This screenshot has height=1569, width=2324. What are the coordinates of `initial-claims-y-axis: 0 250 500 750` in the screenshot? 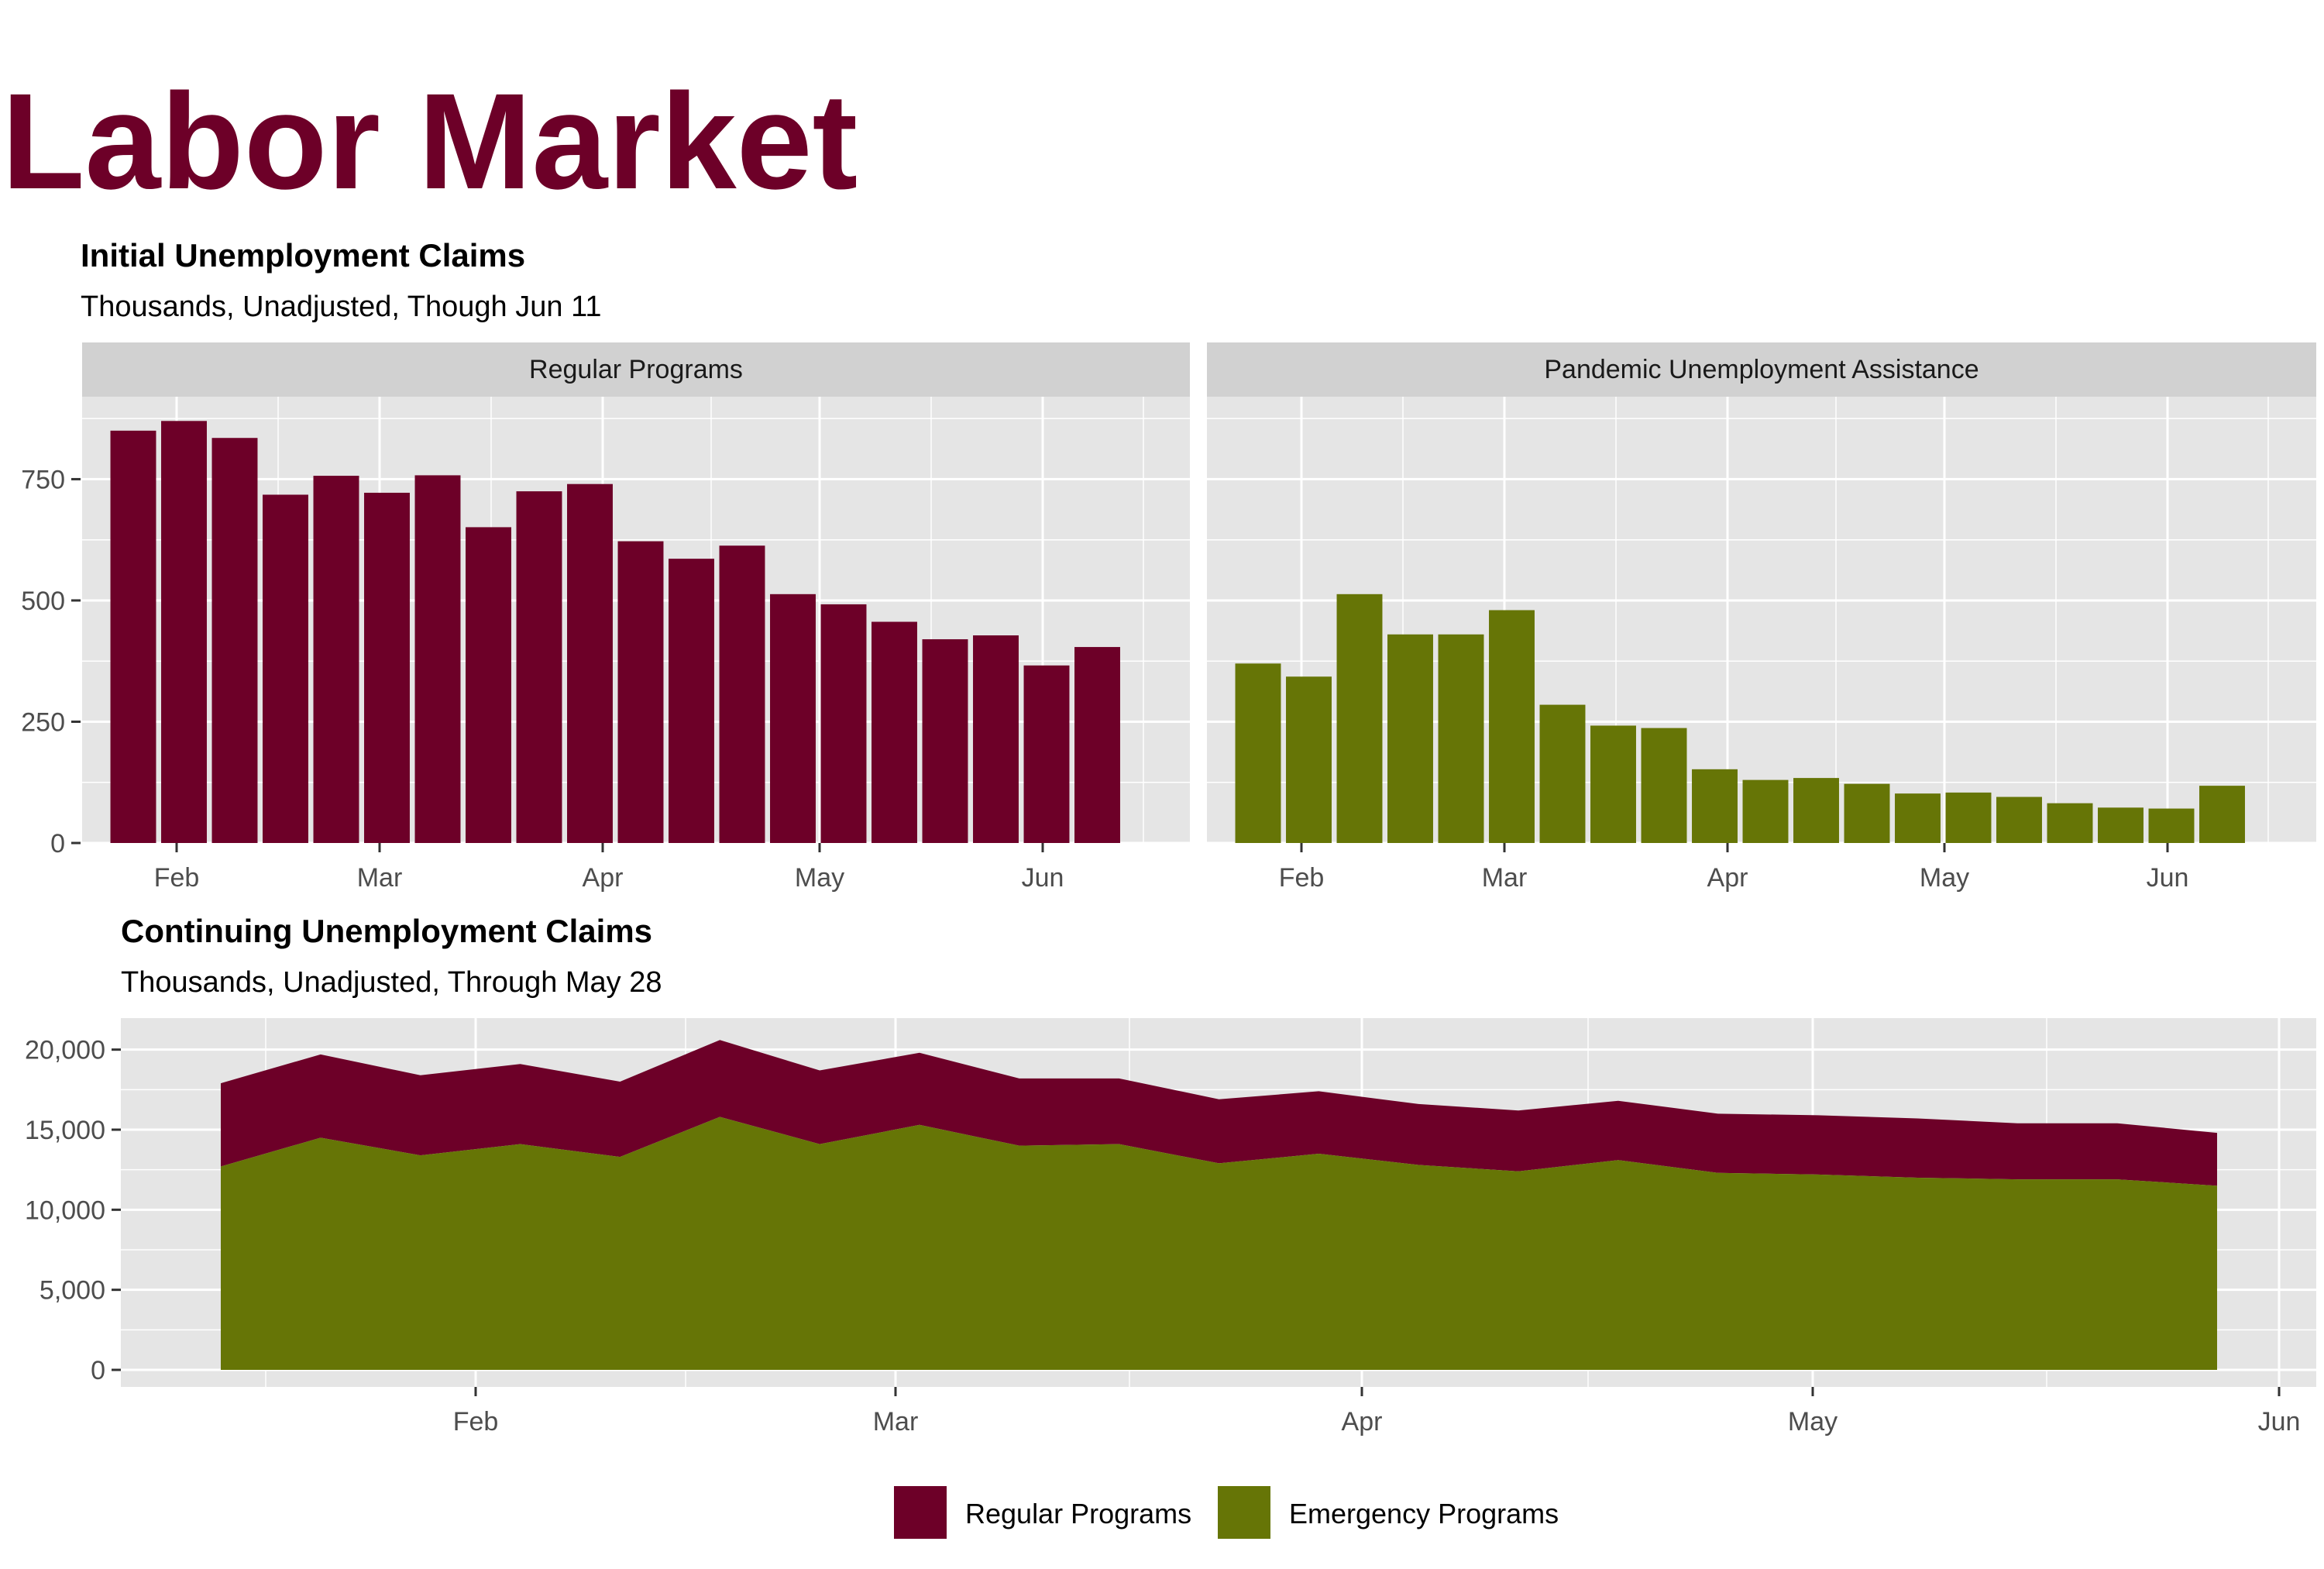 It's located at (51, 662).